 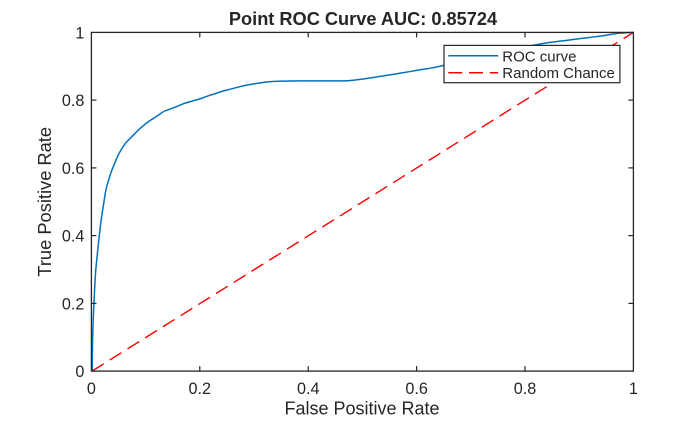 What do you see at coordinates (361, 408) in the screenshot?
I see `svg-text: False Positive Rate` at bounding box center [361, 408].